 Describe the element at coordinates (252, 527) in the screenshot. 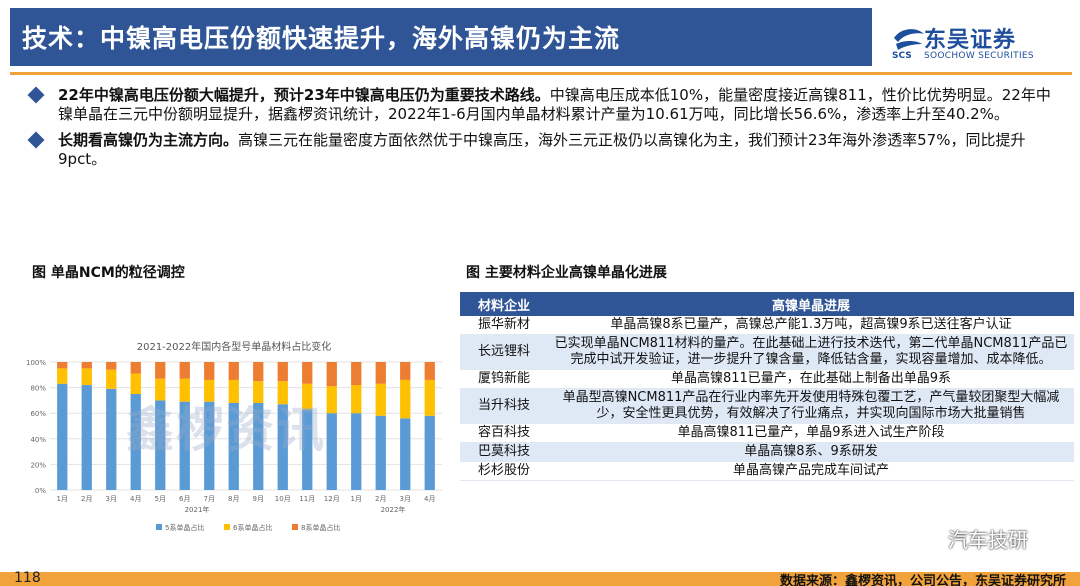

I see `legend-label: 6系单晶占比` at that location.